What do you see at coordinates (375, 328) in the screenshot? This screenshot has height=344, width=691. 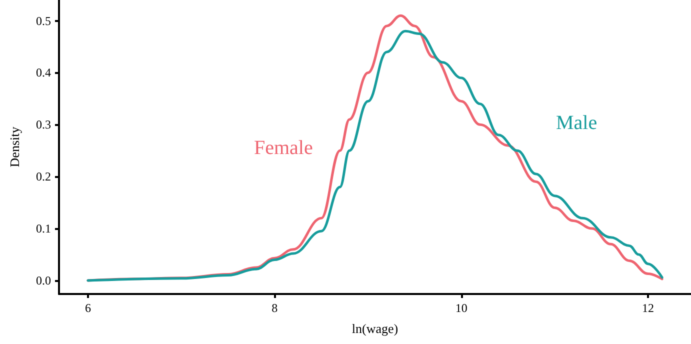 I see `x-axis-title: ln(wage)` at bounding box center [375, 328].